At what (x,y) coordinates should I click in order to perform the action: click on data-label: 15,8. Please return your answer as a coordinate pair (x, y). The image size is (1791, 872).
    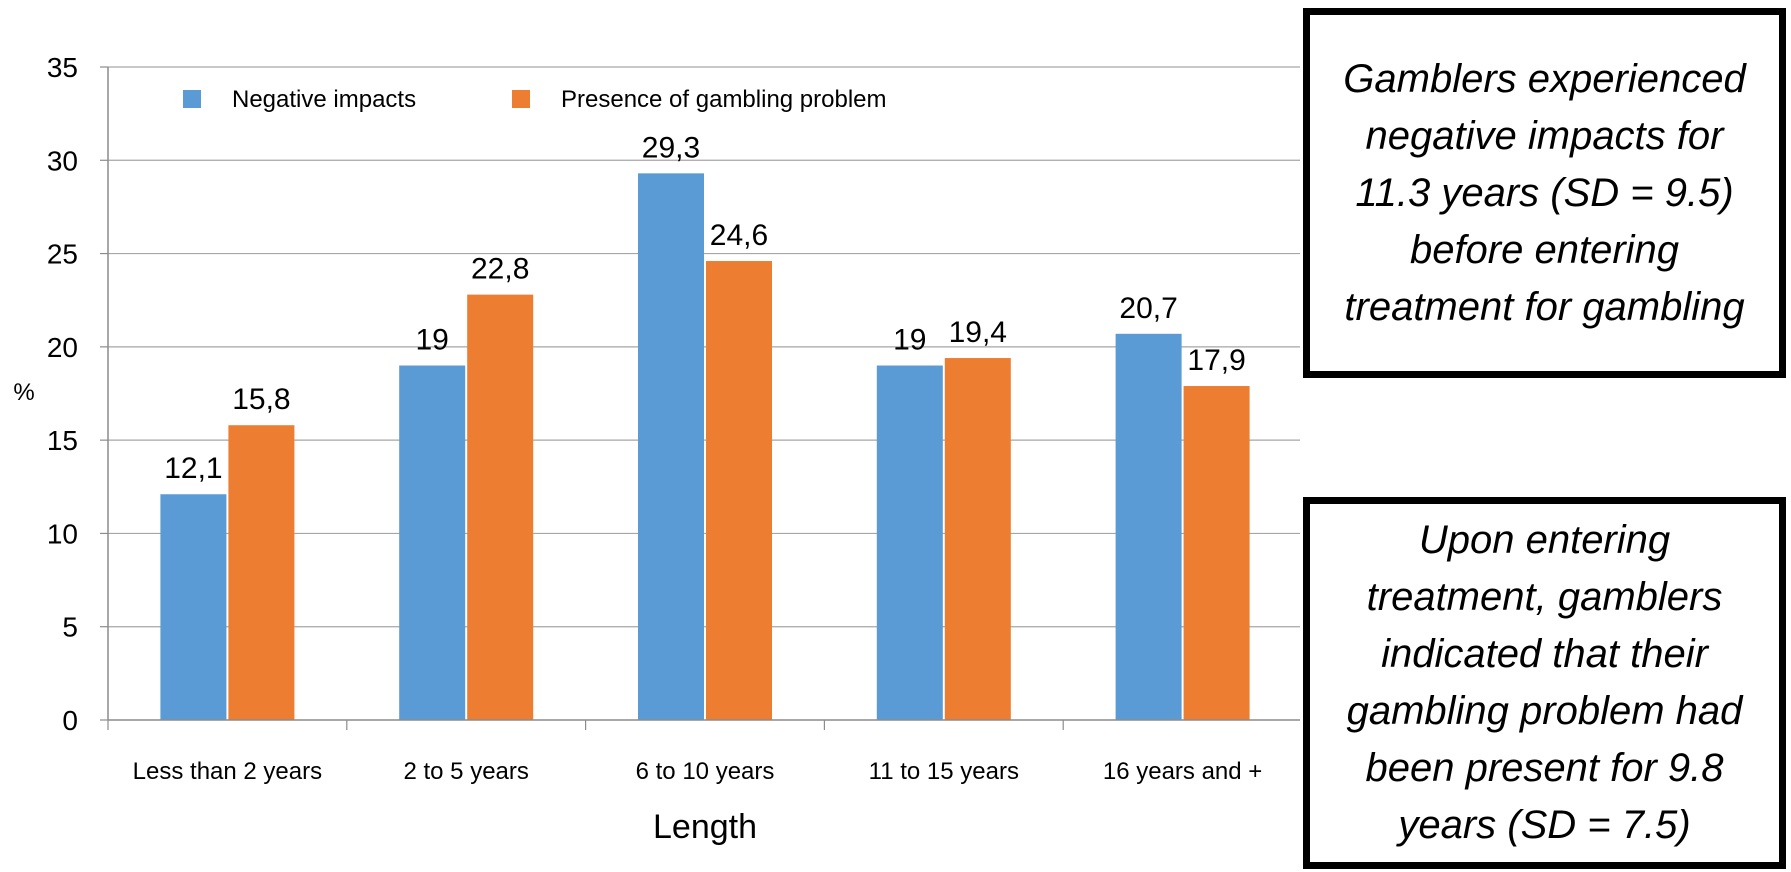
    Looking at the image, I should click on (261, 399).